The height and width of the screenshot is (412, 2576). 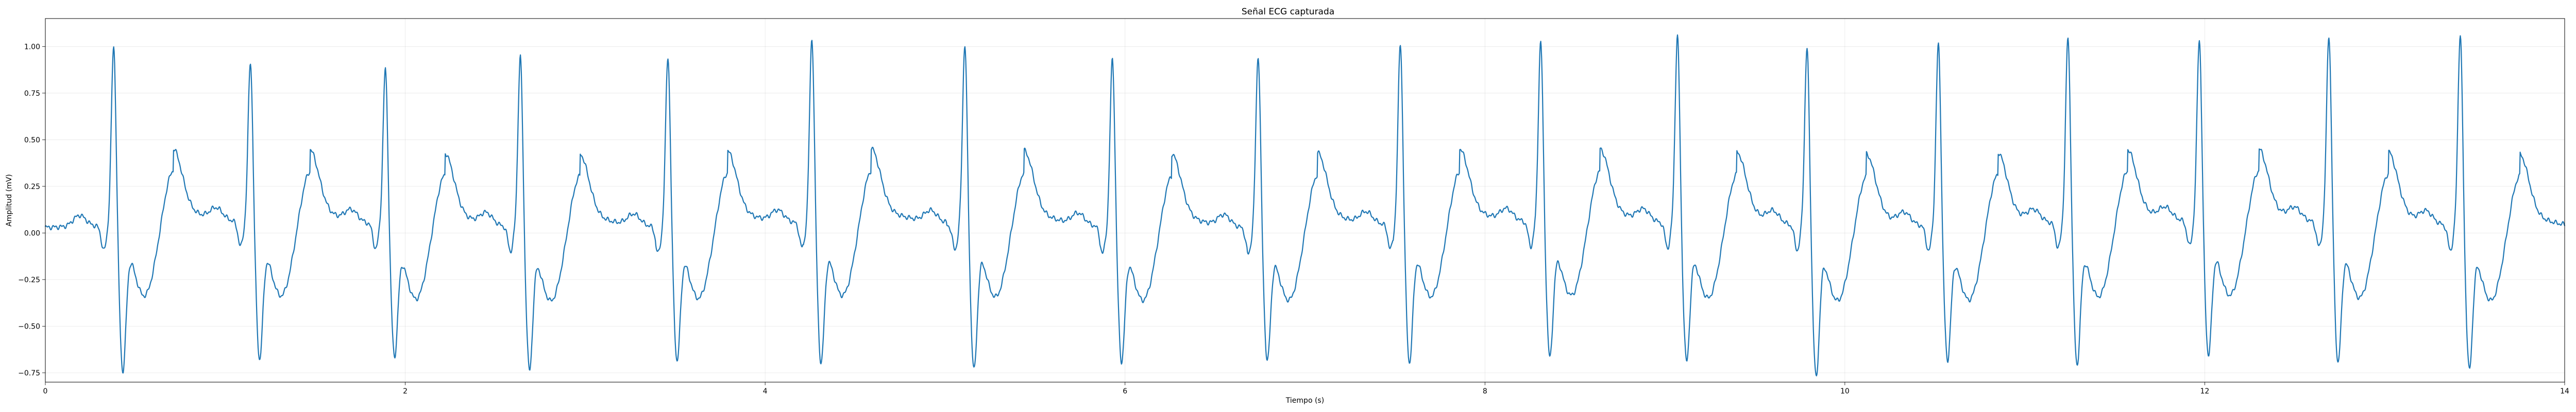 I want to click on y-tick-label: 0.00, so click(x=32, y=233).